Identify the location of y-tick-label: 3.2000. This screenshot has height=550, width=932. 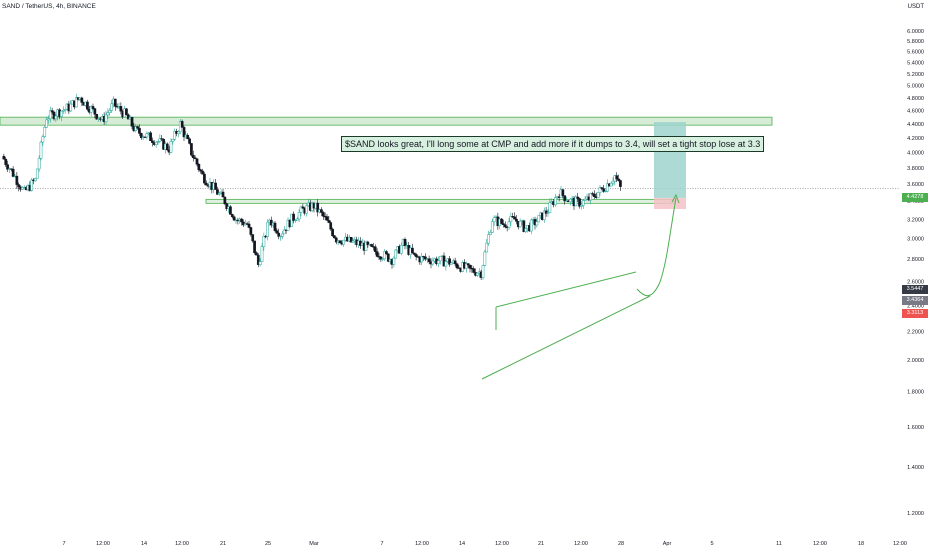
(915, 220).